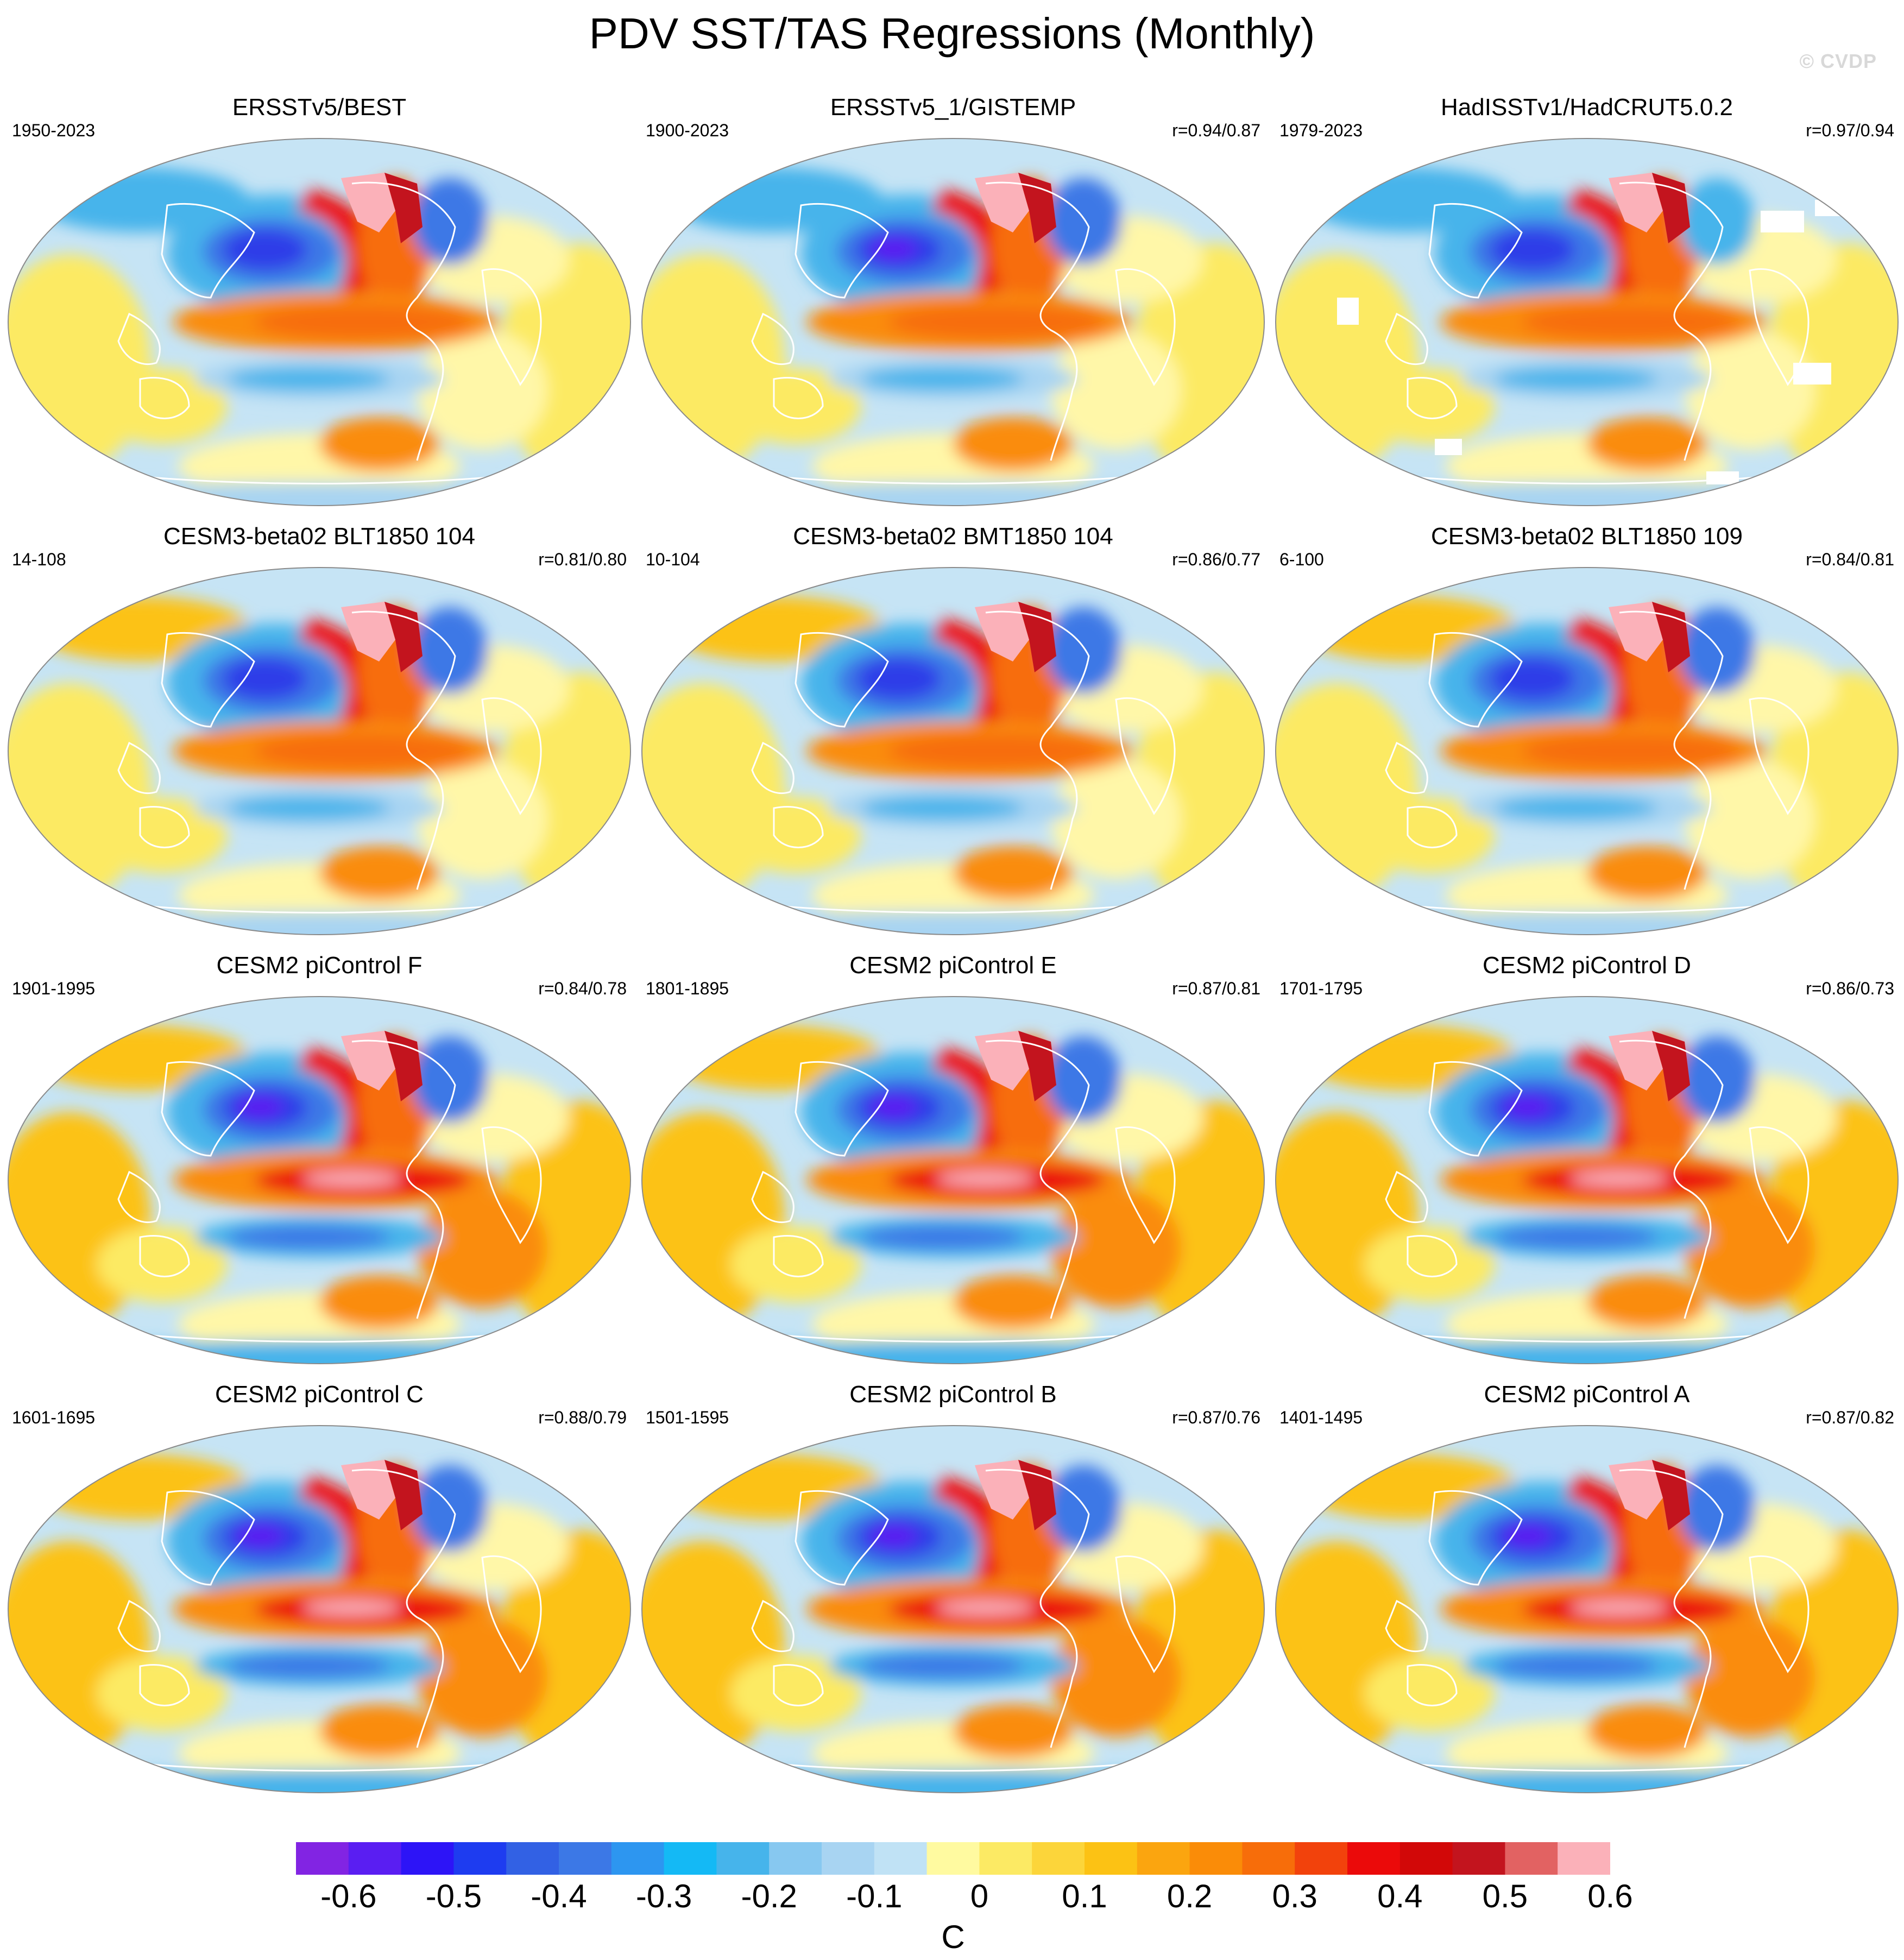 The image size is (1904, 1960). I want to click on panel-correlation: r=0.97/0.94, so click(1850, 130).